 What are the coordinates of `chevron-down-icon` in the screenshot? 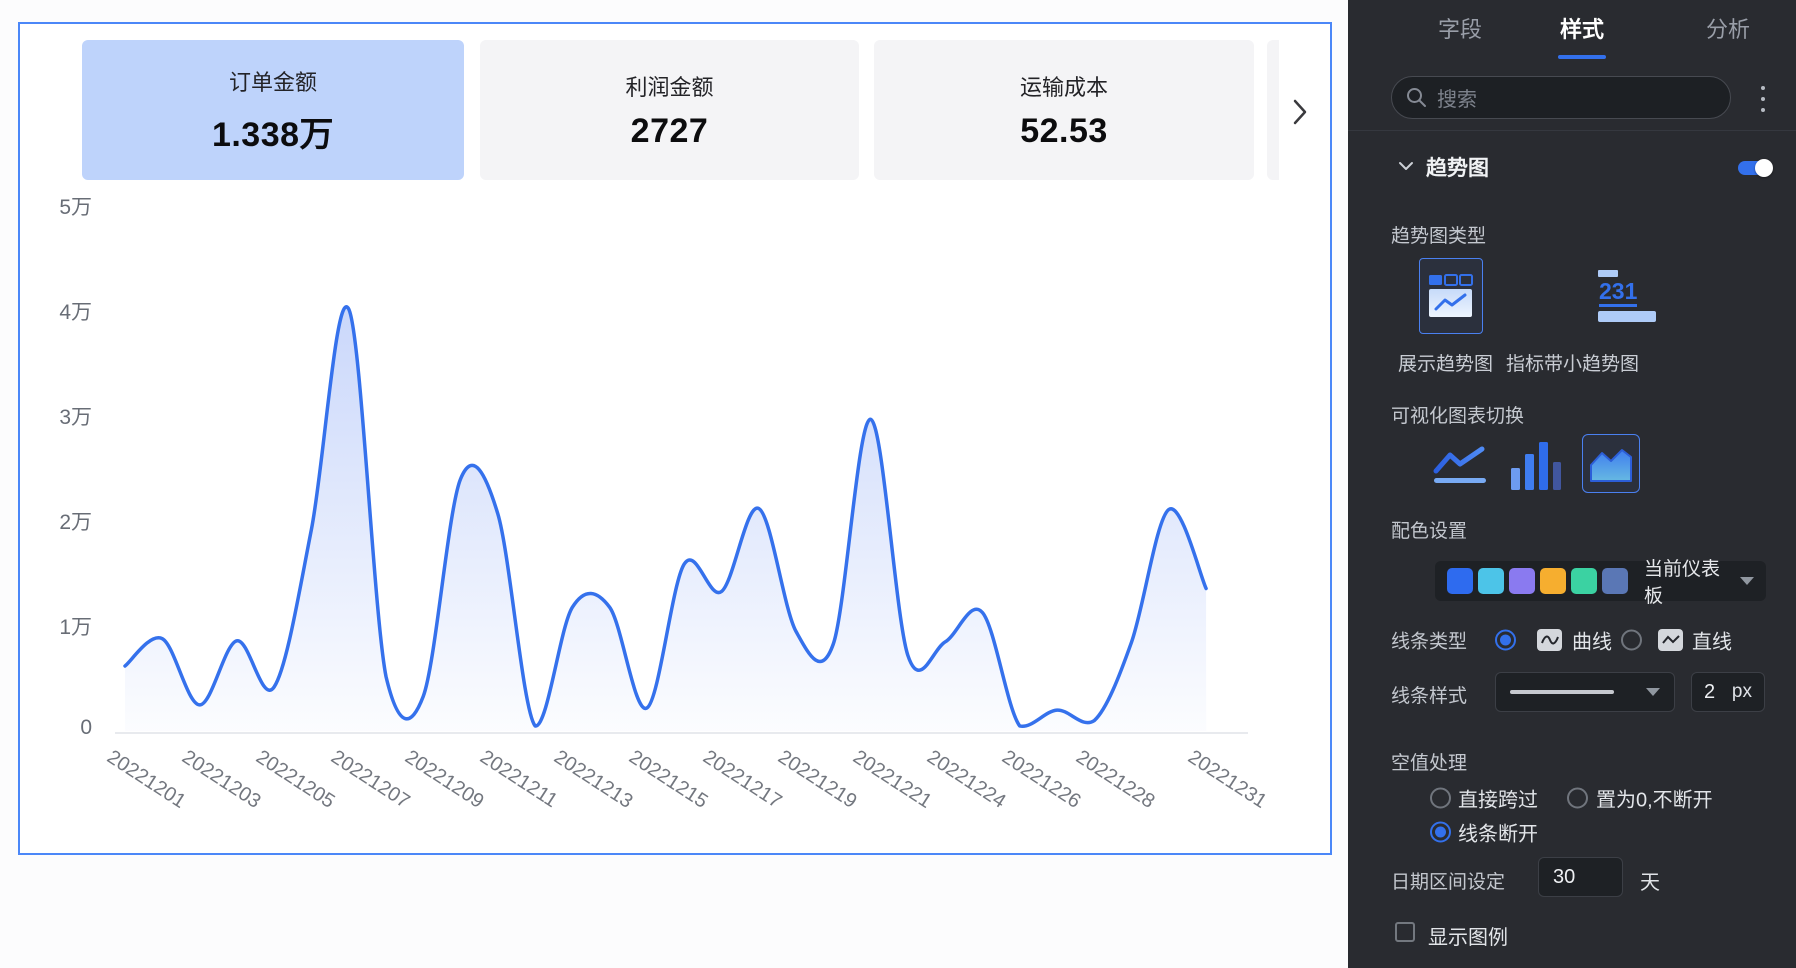 It's located at (1406, 166).